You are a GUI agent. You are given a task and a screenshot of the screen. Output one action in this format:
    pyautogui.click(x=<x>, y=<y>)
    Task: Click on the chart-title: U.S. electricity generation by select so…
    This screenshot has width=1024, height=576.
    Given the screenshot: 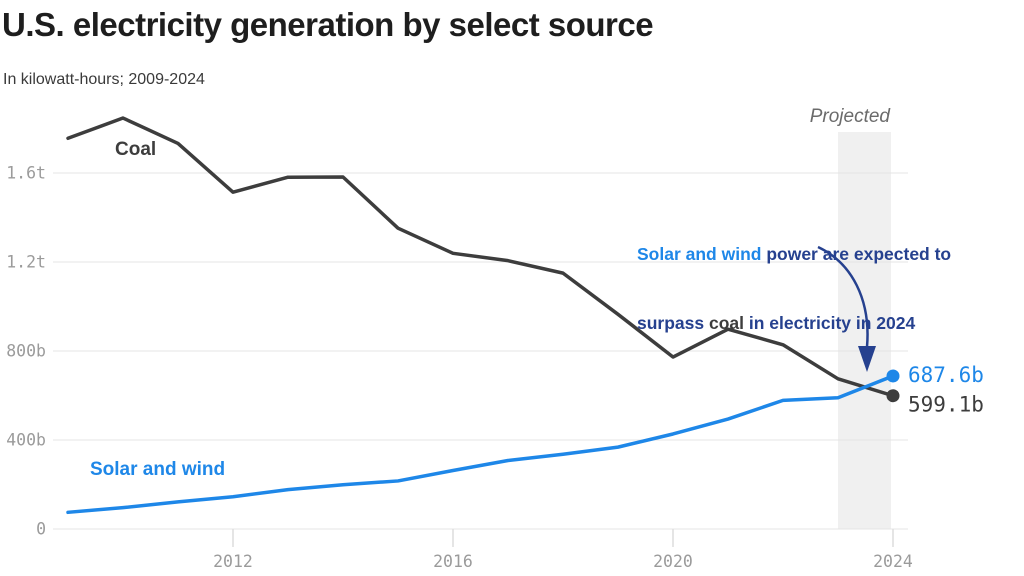 What is the action you would take?
    pyautogui.click(x=328, y=24)
    